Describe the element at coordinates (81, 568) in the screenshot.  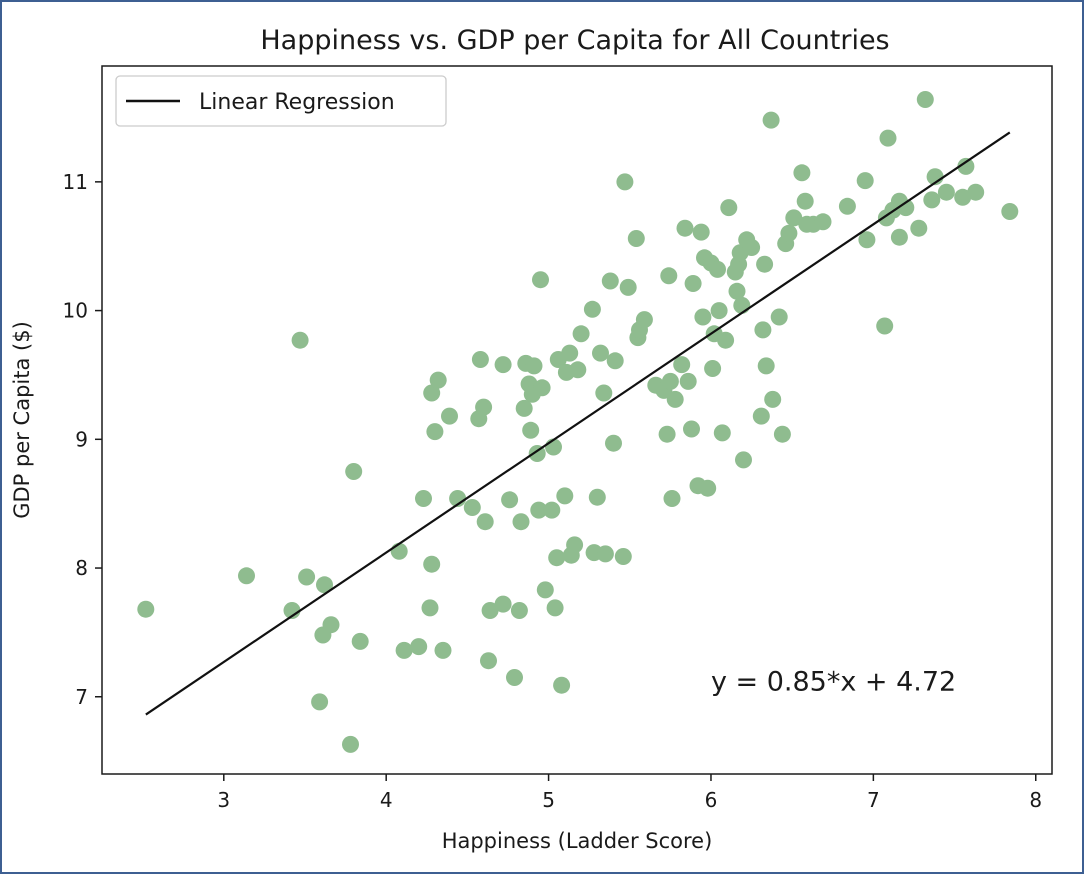
I see `y-tick-label: 8` at that location.